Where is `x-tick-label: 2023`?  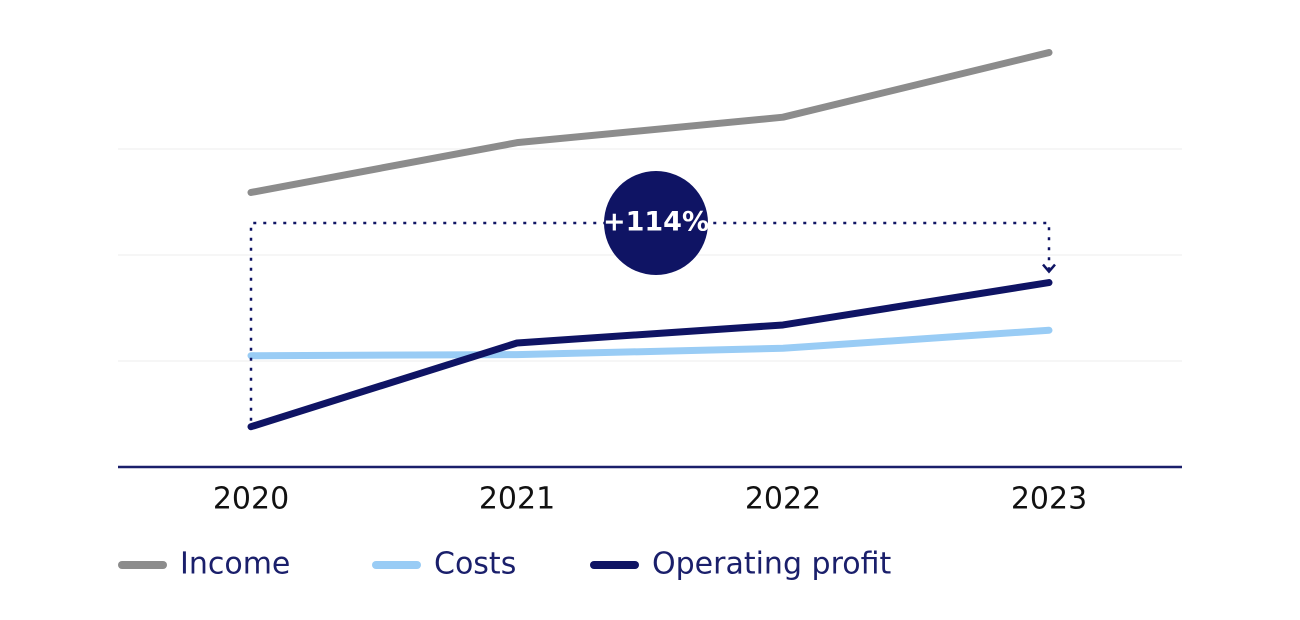
x-tick-label: 2023 is located at coordinates (1049, 499).